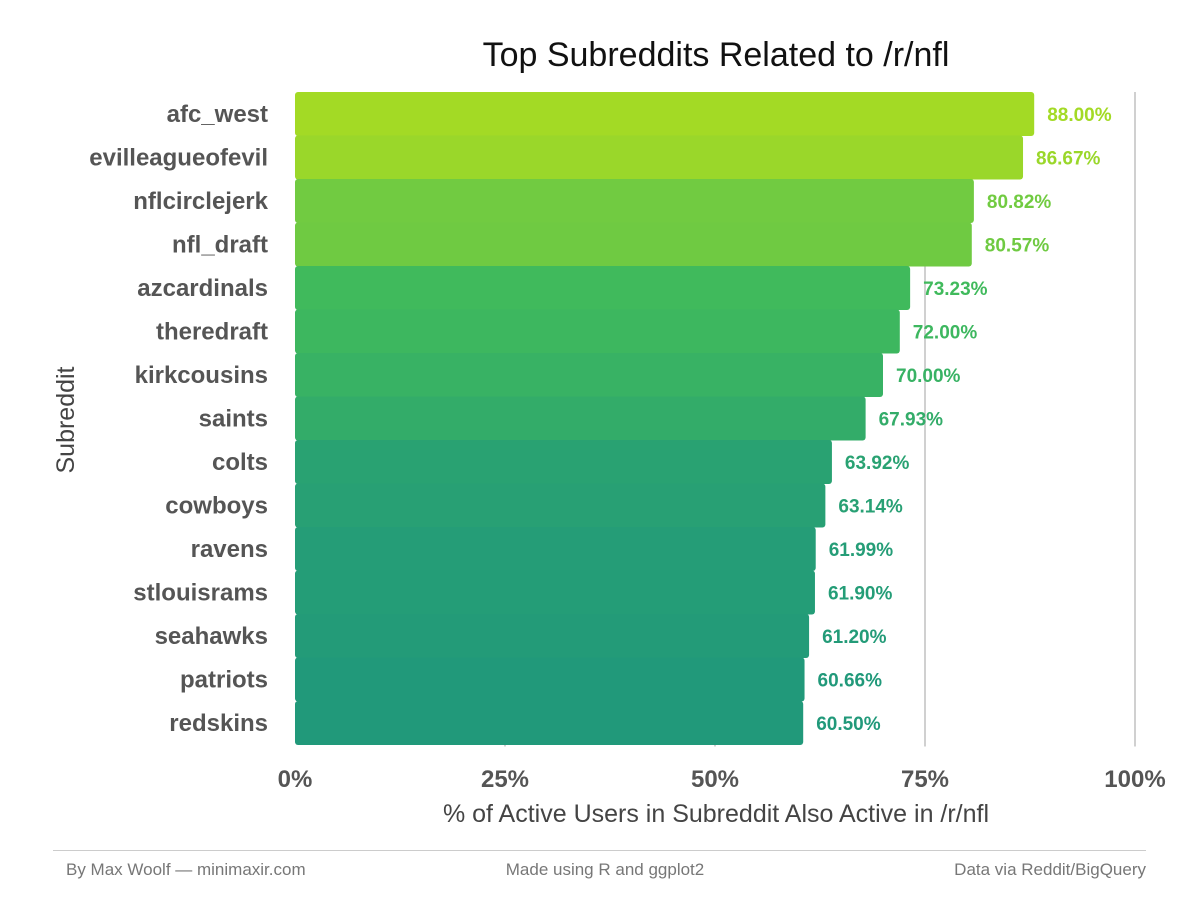  Describe the element at coordinates (200, 592) in the screenshot. I see `category-label: stlouisrams` at that location.